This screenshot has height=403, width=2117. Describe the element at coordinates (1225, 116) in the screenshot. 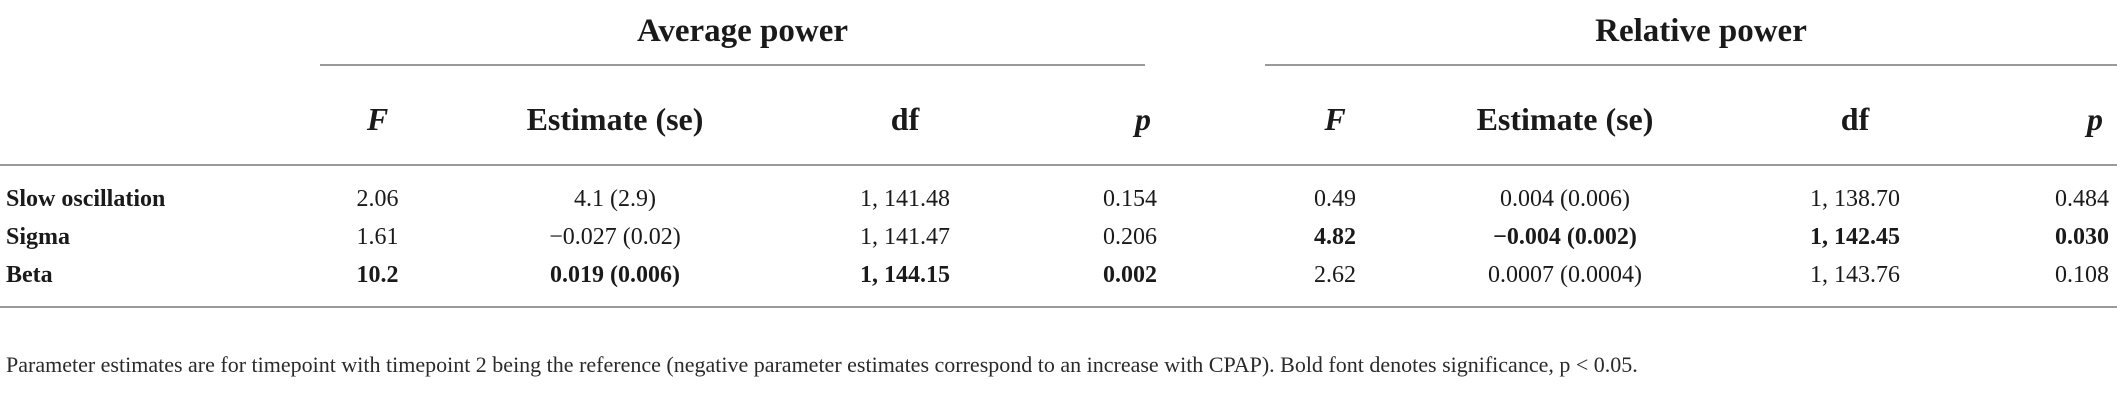

I see `gap-header` at that location.